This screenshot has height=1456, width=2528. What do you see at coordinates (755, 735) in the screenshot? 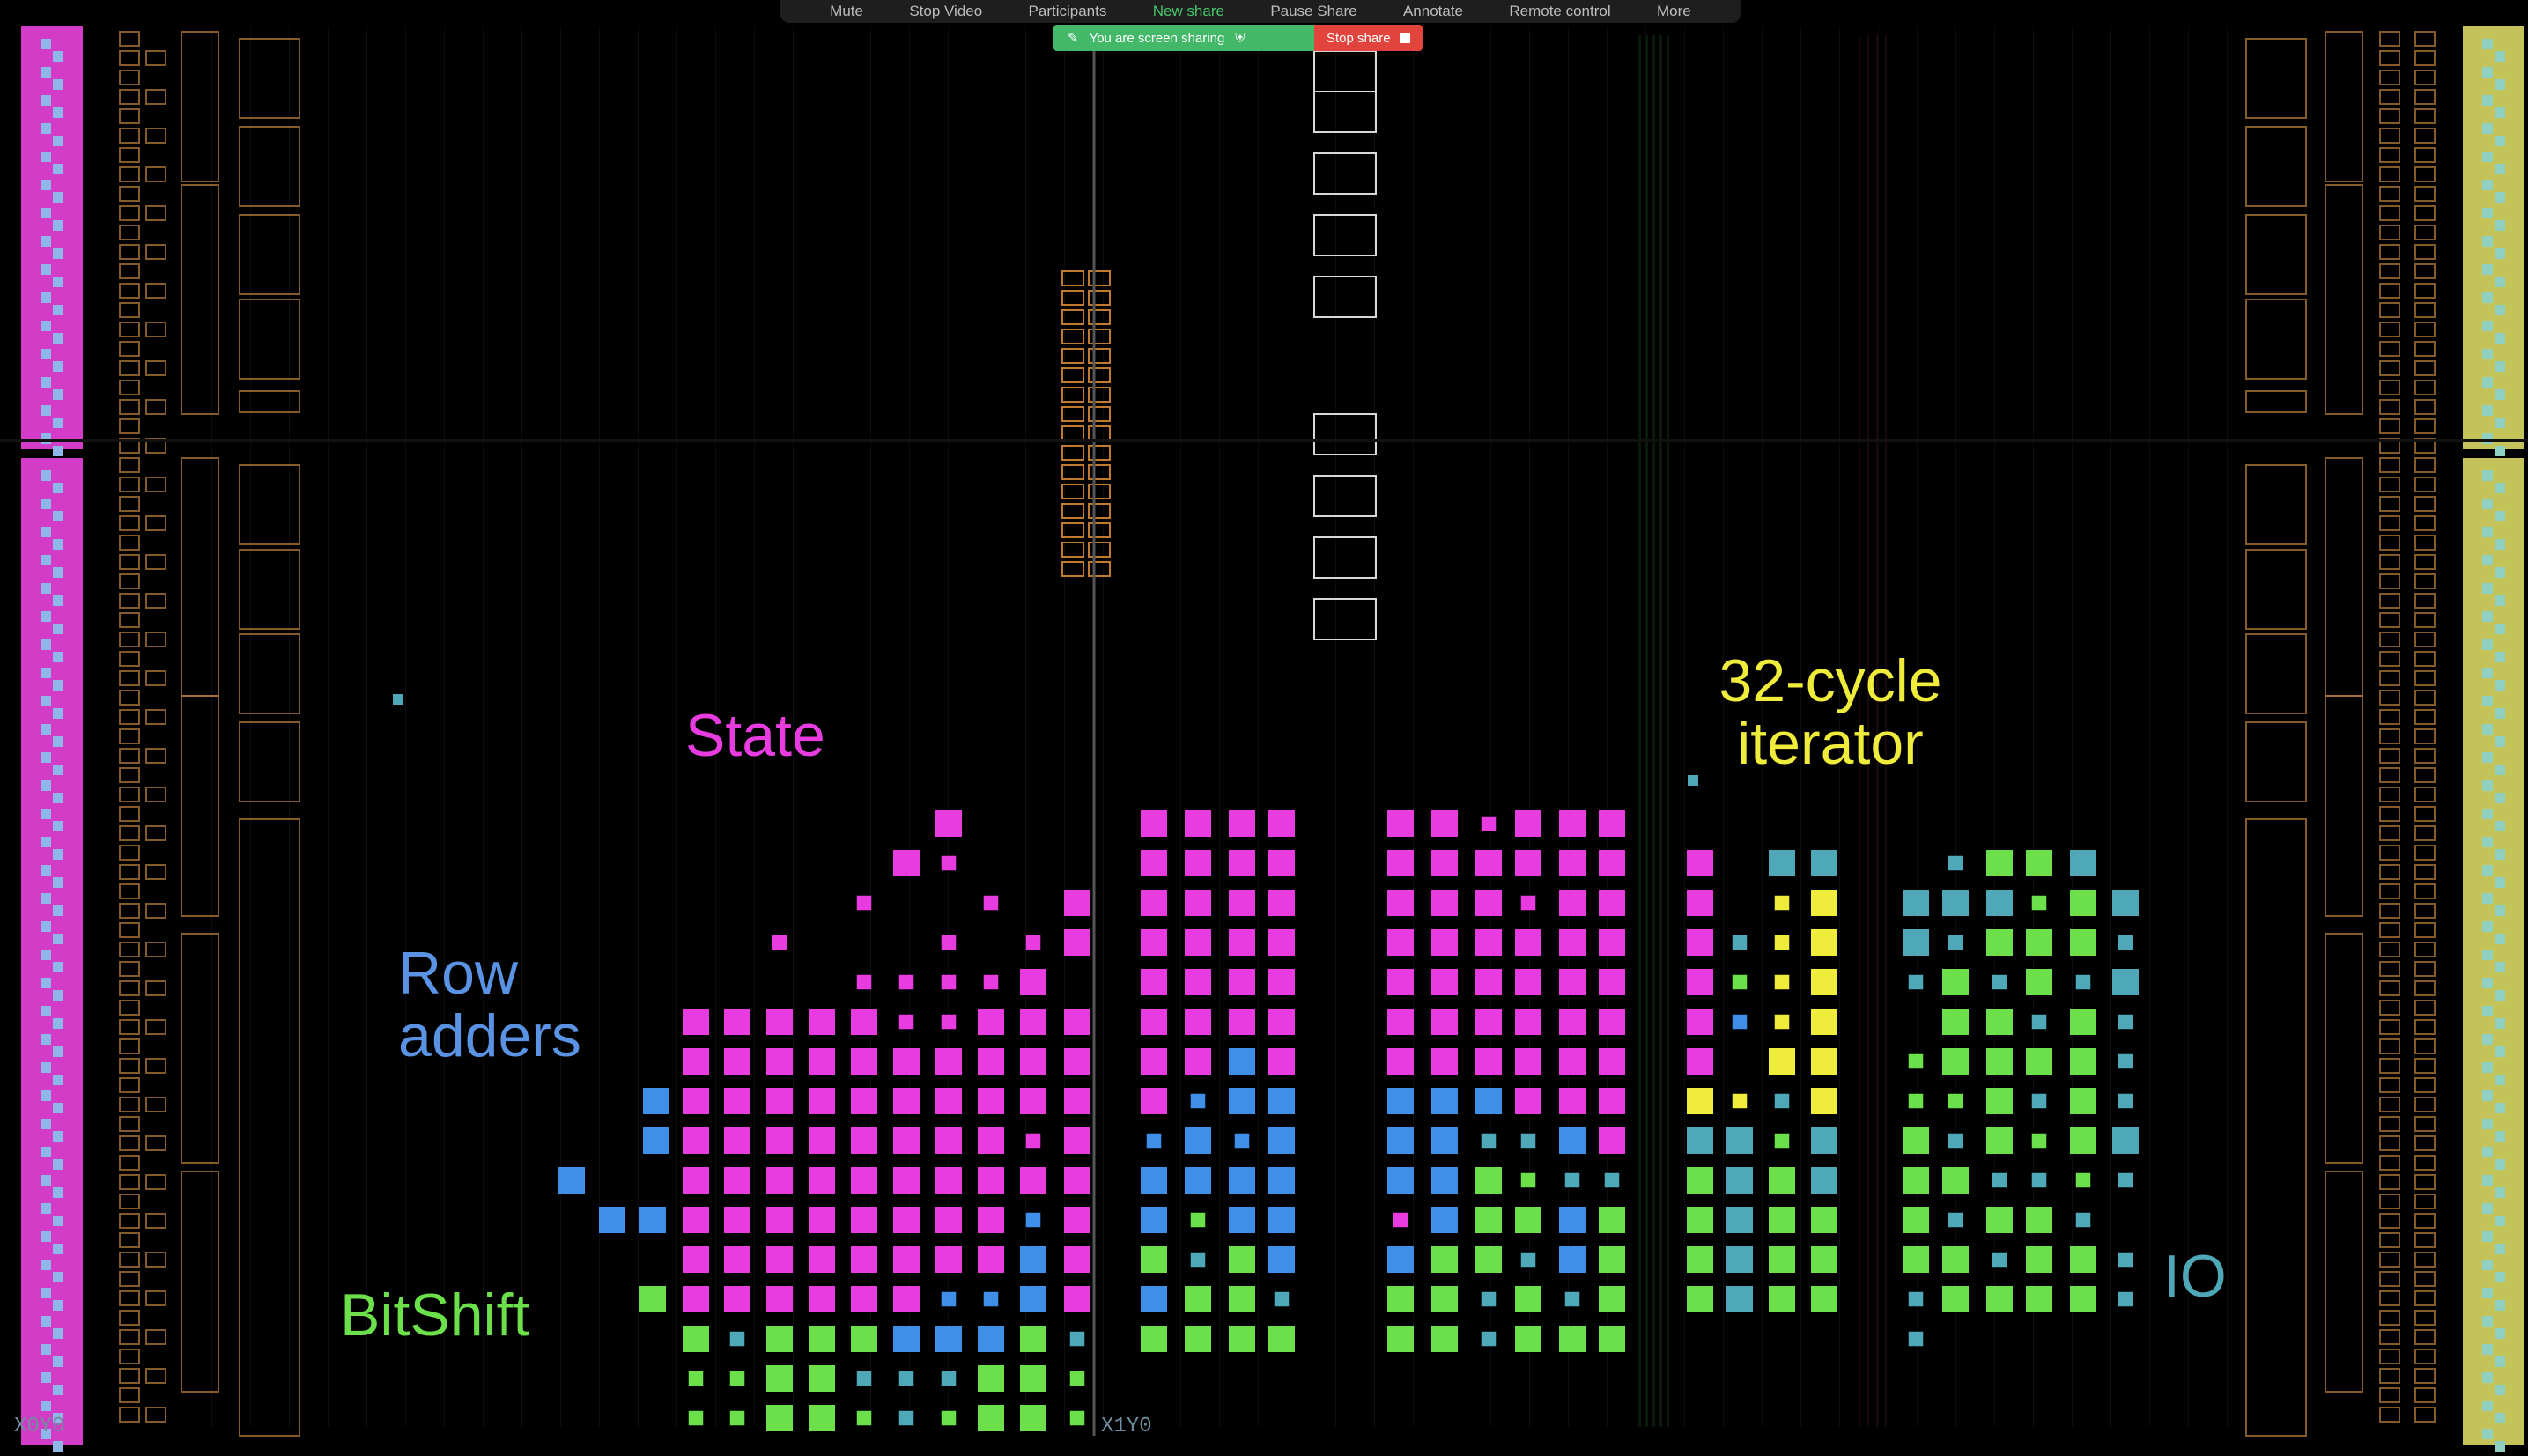
I see `state-label: State` at bounding box center [755, 735].